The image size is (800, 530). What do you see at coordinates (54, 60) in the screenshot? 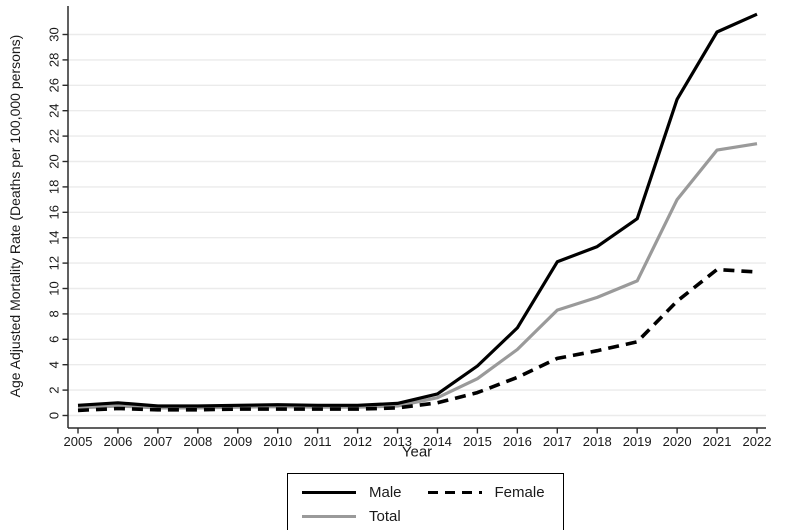
I see `y-tick-label: 28` at bounding box center [54, 60].